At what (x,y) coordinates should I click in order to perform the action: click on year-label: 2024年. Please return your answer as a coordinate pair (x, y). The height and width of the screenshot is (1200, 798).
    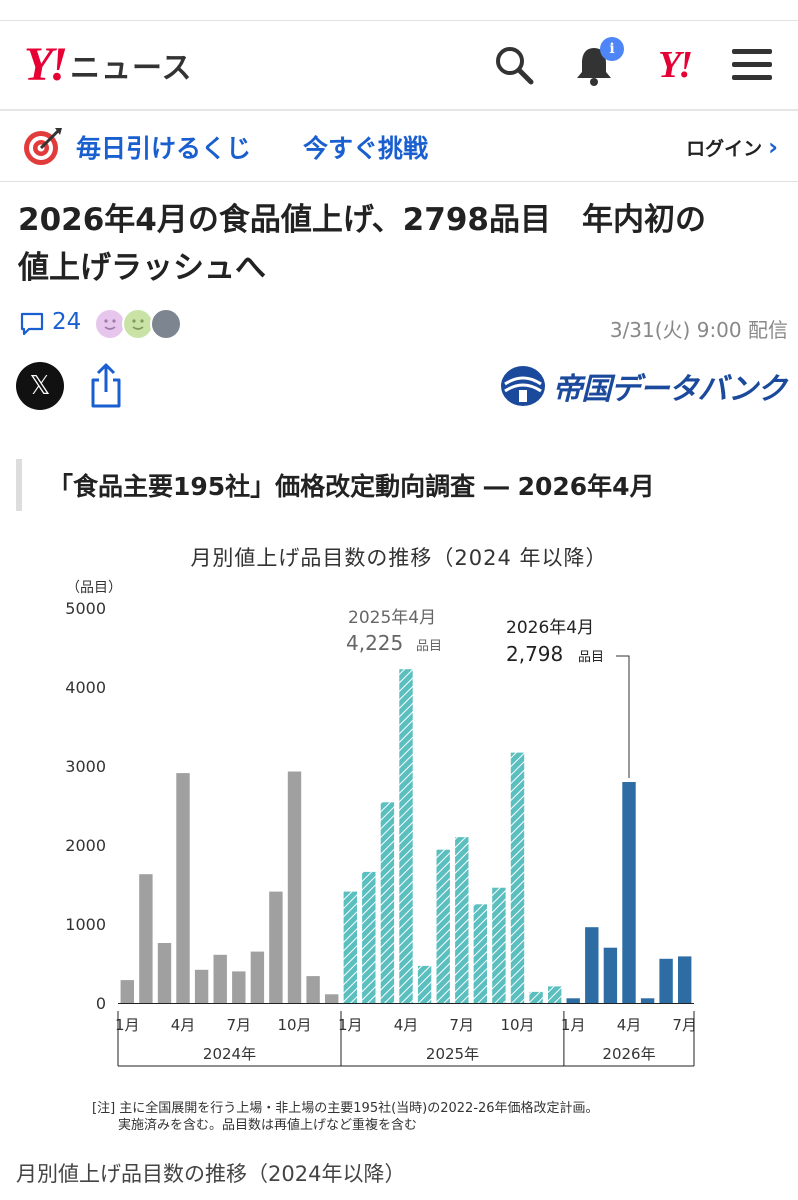
    Looking at the image, I should click on (229, 1054).